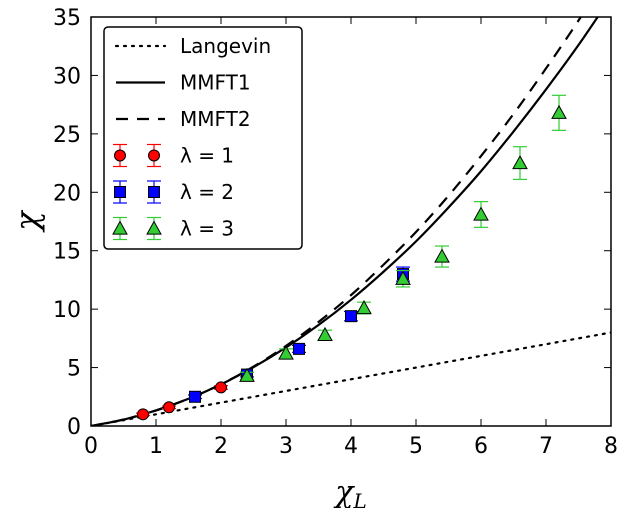 This screenshot has height=508, width=621. What do you see at coordinates (173, 229) in the screenshot?
I see `legend-item: λ = 3` at bounding box center [173, 229].